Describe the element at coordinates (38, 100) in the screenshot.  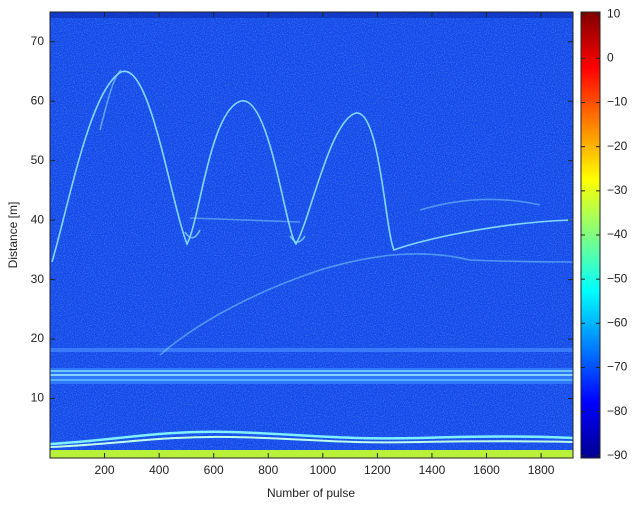
I see `y-tick-label: 60` at that location.